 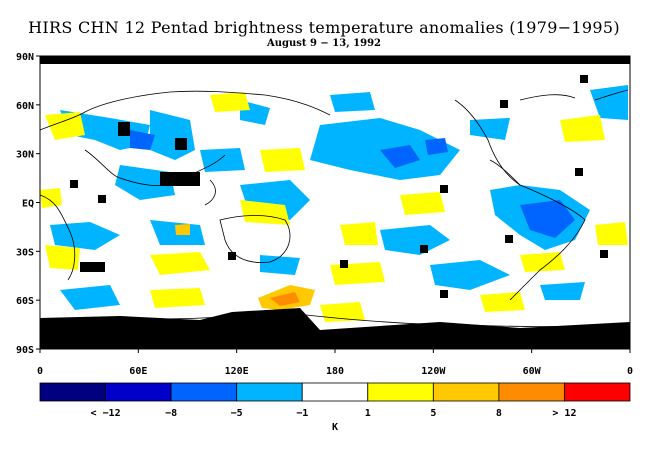 What do you see at coordinates (433, 413) in the screenshot?
I see `colorbar-tick-label: 5` at bounding box center [433, 413].